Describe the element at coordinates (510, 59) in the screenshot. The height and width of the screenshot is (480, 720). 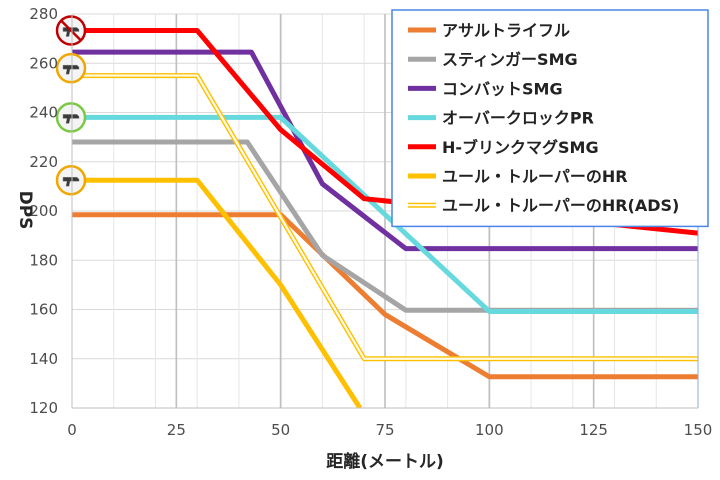
I see `legend-label: スティンガーSMG` at that location.